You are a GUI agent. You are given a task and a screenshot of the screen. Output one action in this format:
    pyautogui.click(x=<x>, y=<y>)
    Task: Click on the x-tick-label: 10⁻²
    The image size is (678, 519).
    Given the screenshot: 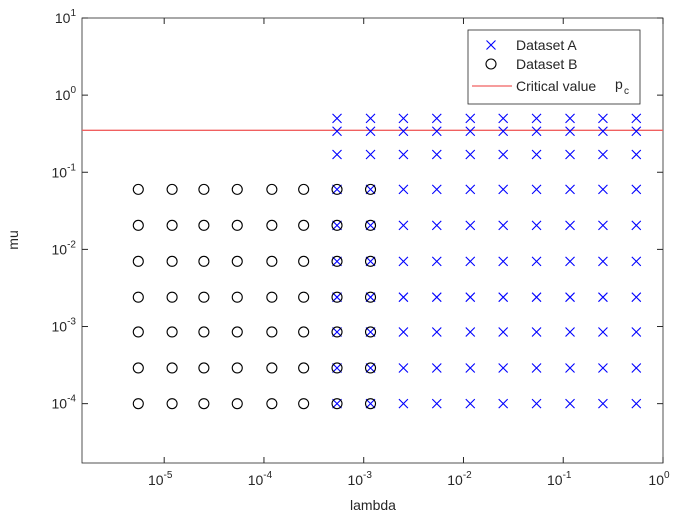 What is the action you would take?
    pyautogui.click(x=459, y=479)
    